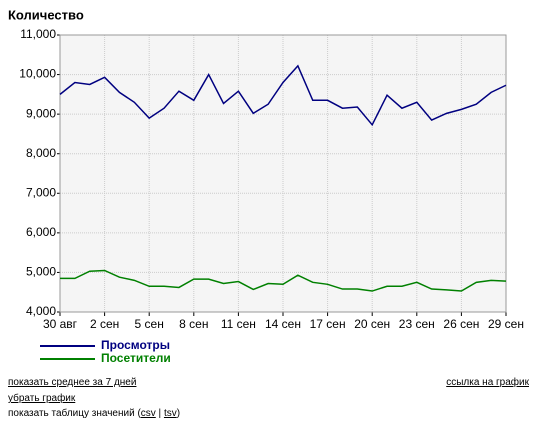  I want to click on y-tick-label: 9,000, so click(41, 113).